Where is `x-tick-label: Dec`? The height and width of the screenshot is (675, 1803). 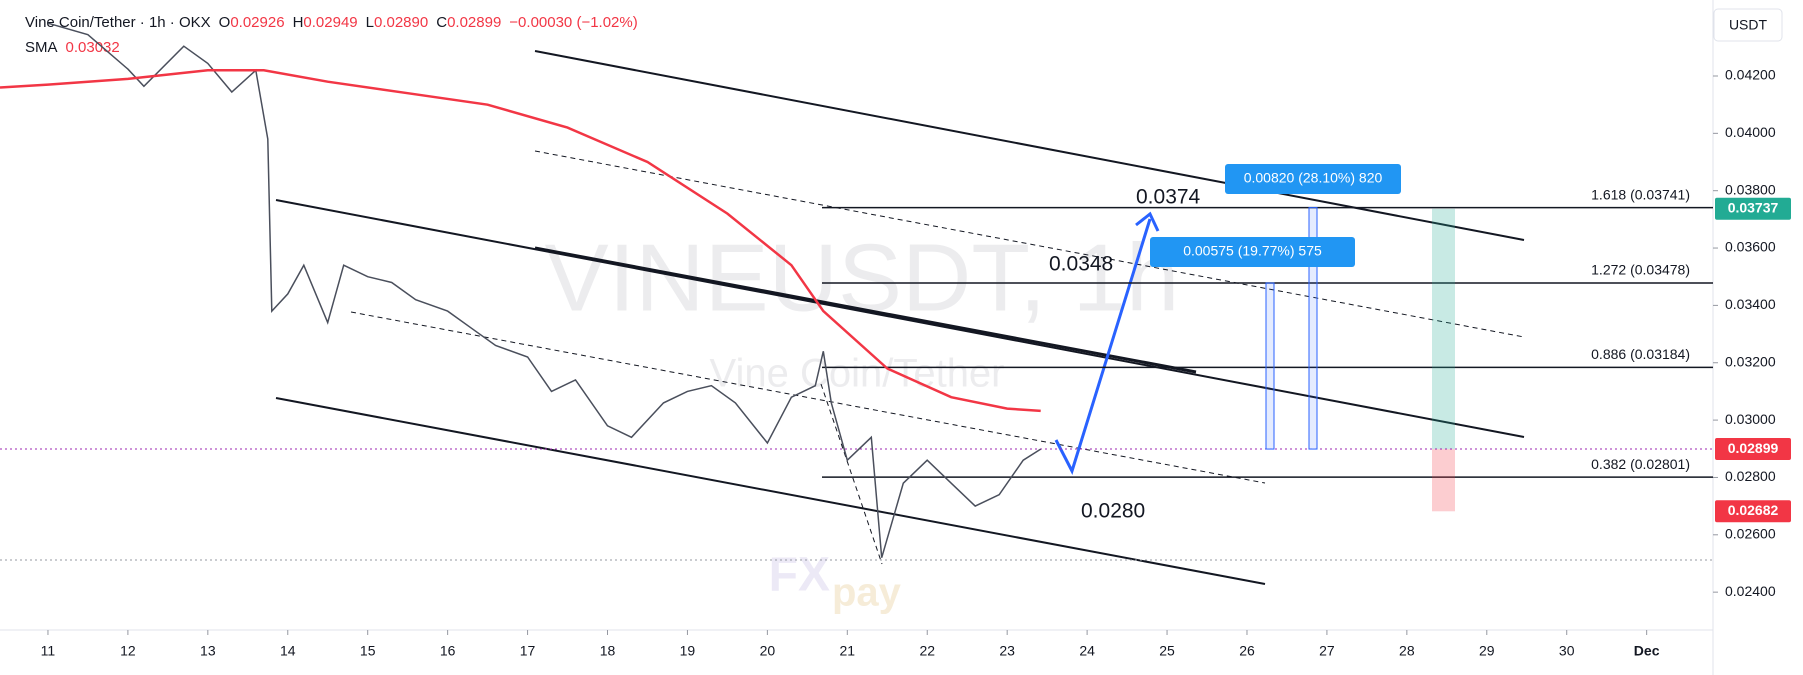
x-tick-label: Dec is located at coordinates (1647, 651).